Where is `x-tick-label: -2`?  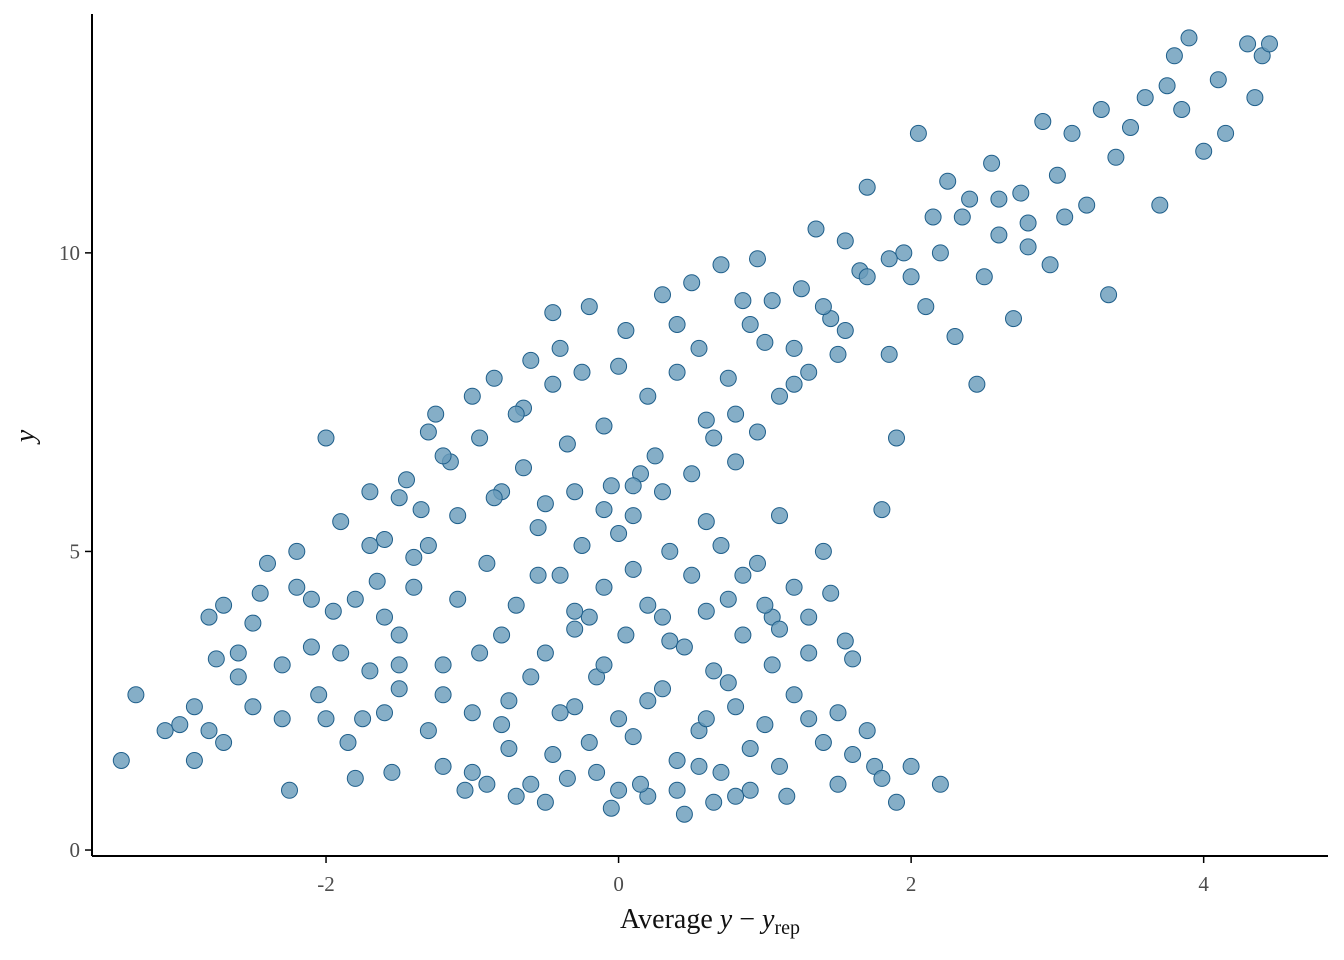
x-tick-label: -2 is located at coordinates (326, 884).